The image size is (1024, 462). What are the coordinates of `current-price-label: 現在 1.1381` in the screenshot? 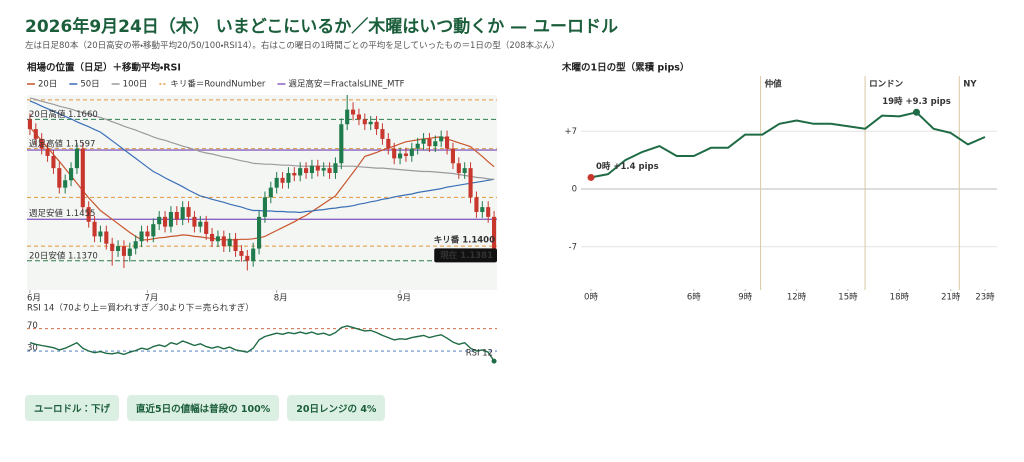 It's located at (466, 255).